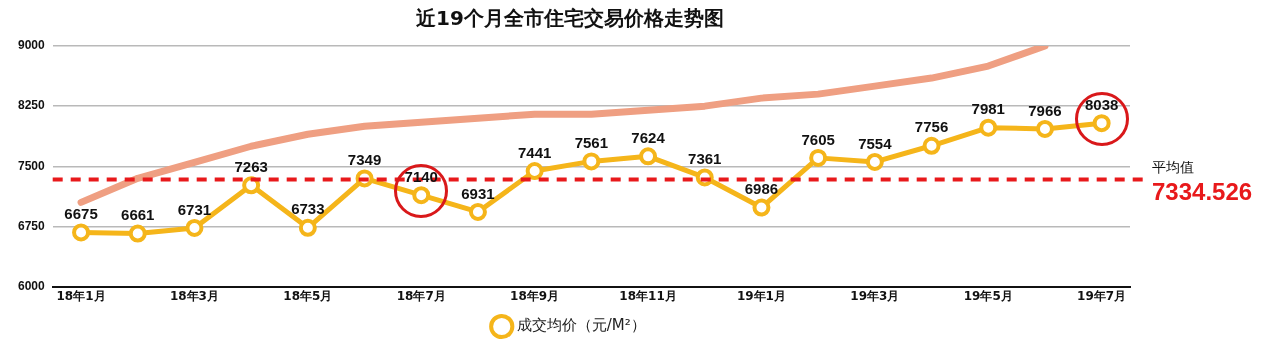  I want to click on y-tick-label: 6000, so click(31, 285).